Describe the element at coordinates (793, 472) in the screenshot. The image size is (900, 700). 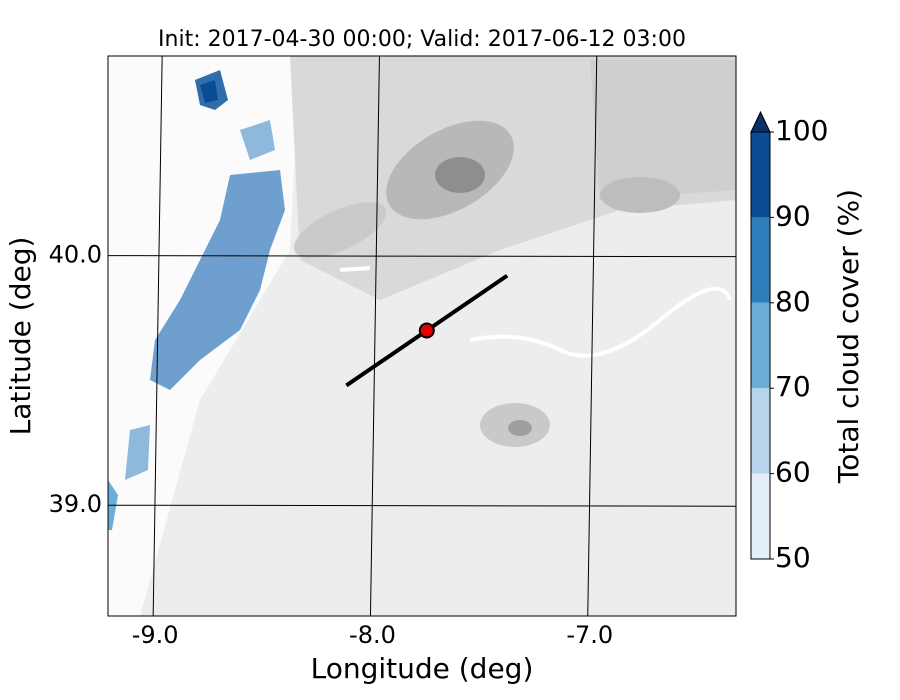
I see `colorbar-tick-label: 60` at that location.